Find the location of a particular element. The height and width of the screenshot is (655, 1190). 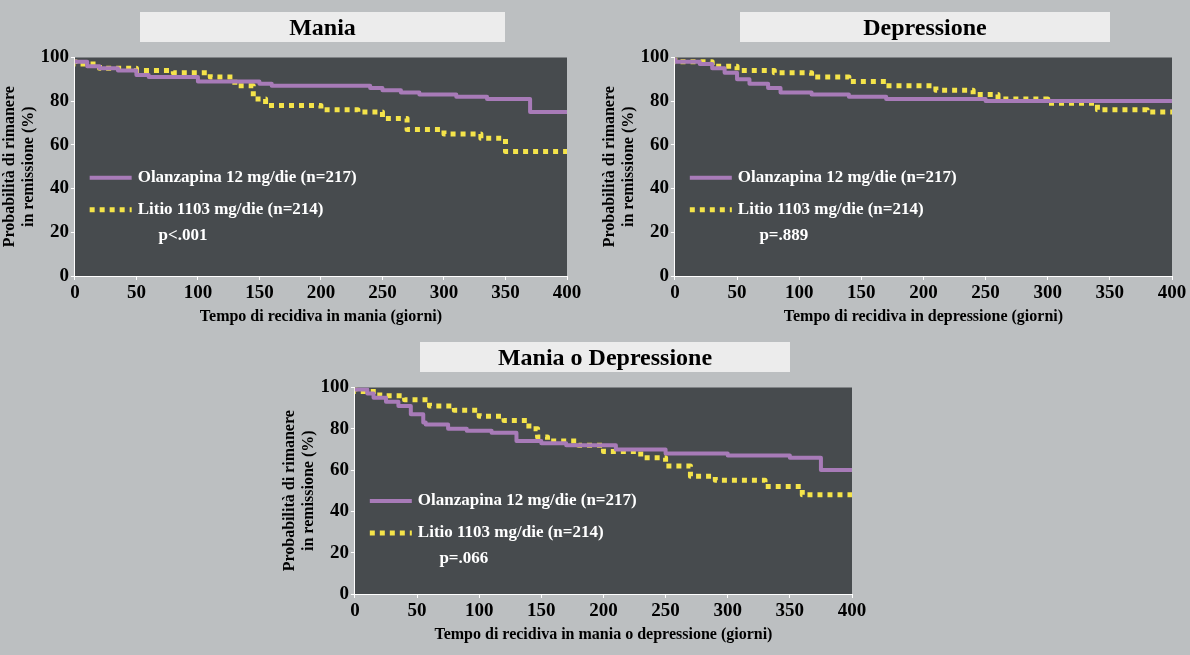

chart-title: Mania o Depressione is located at coordinates (605, 357).